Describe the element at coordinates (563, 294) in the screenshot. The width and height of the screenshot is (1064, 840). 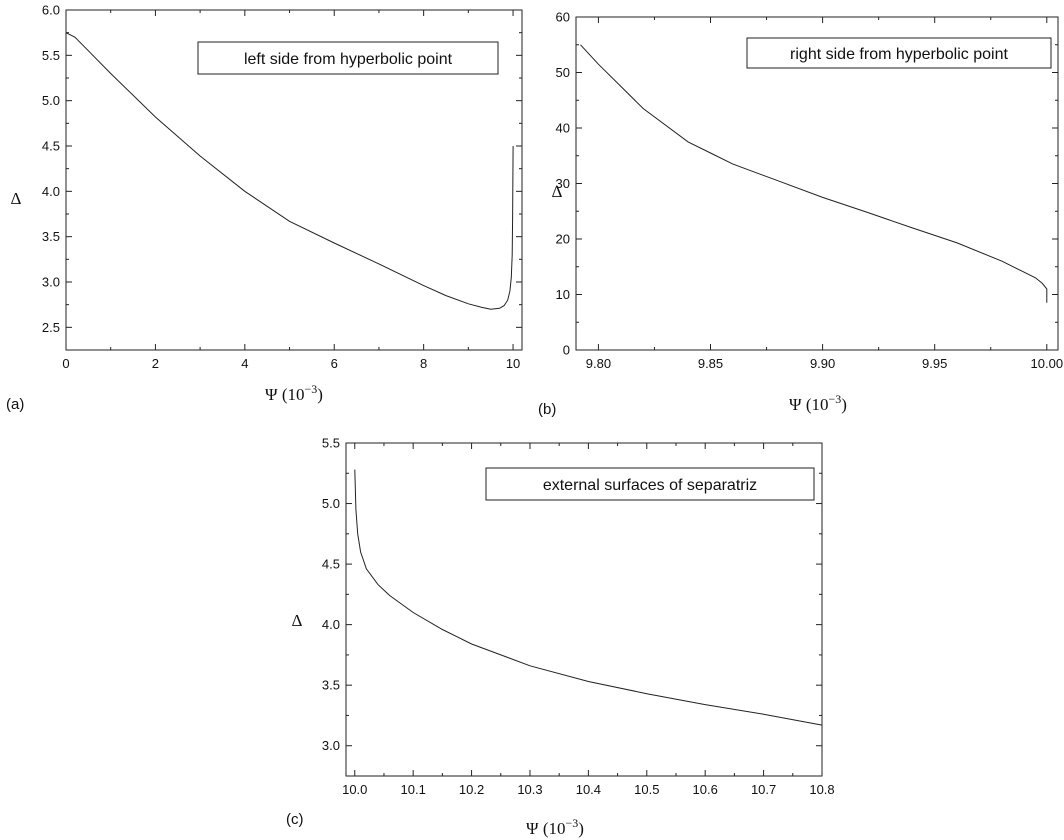
I see `y-tick-label: 10` at that location.